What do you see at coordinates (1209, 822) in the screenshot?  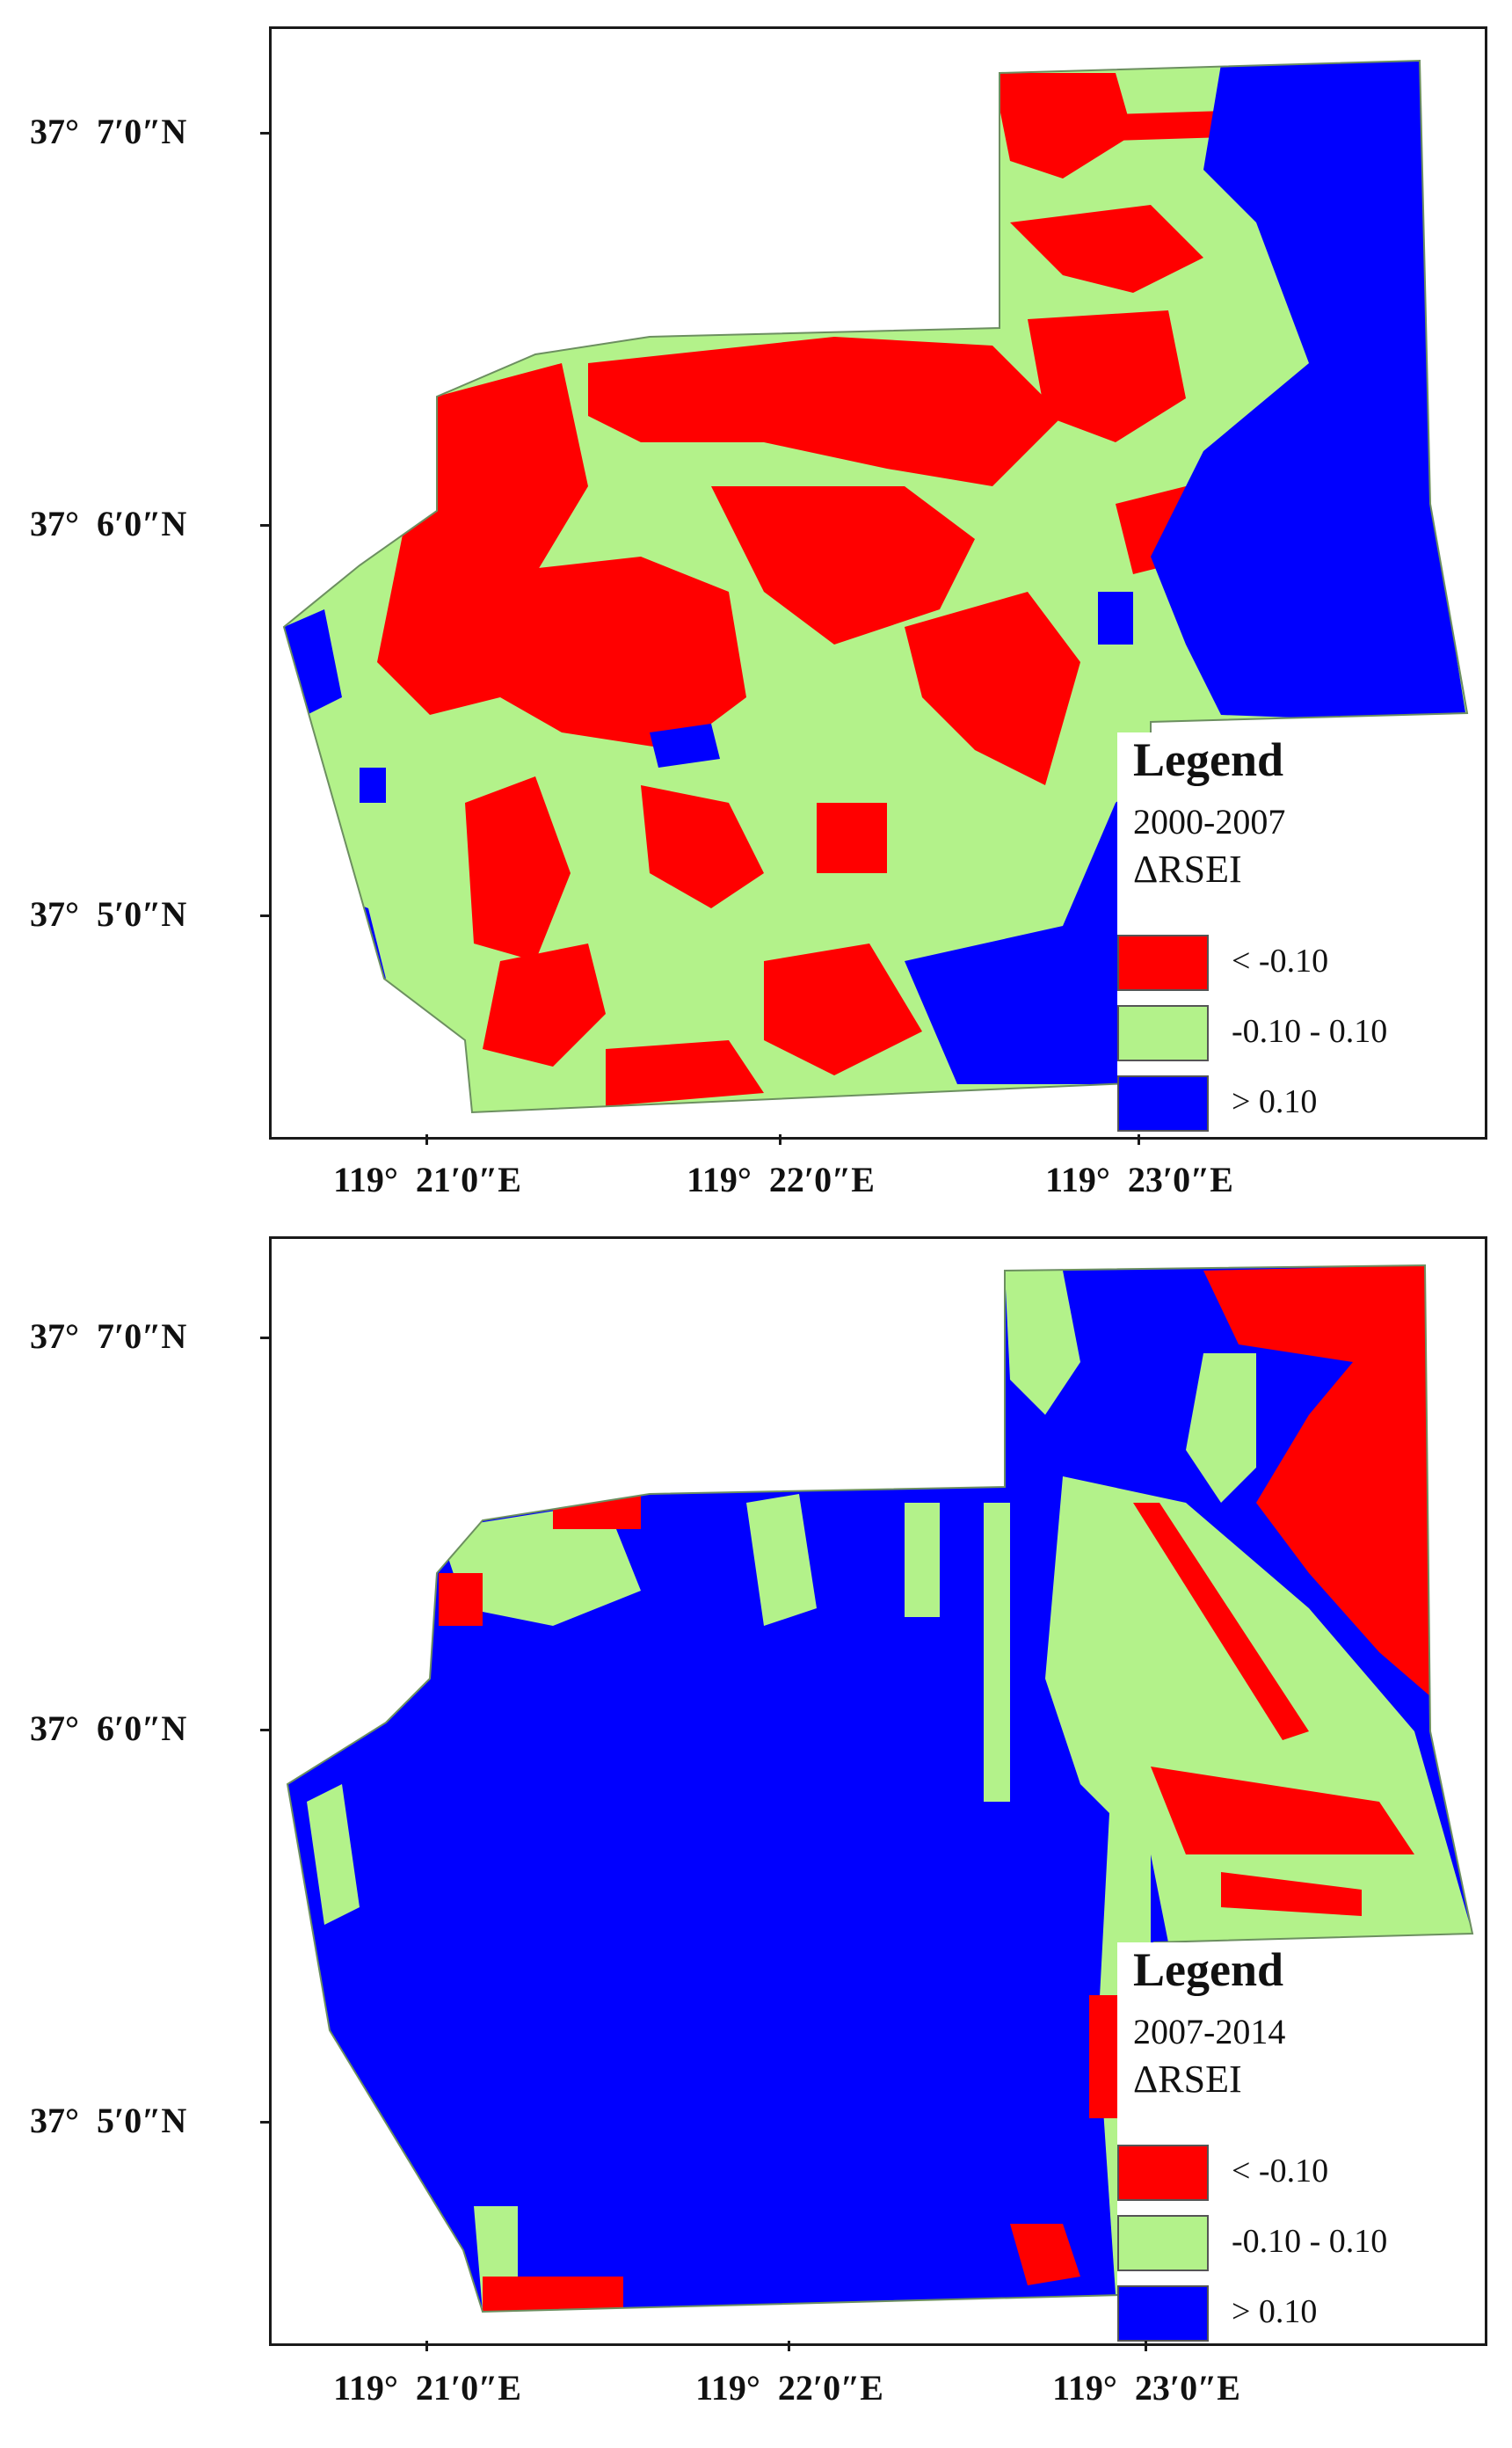 I see `legend-period: 2000-2007` at bounding box center [1209, 822].